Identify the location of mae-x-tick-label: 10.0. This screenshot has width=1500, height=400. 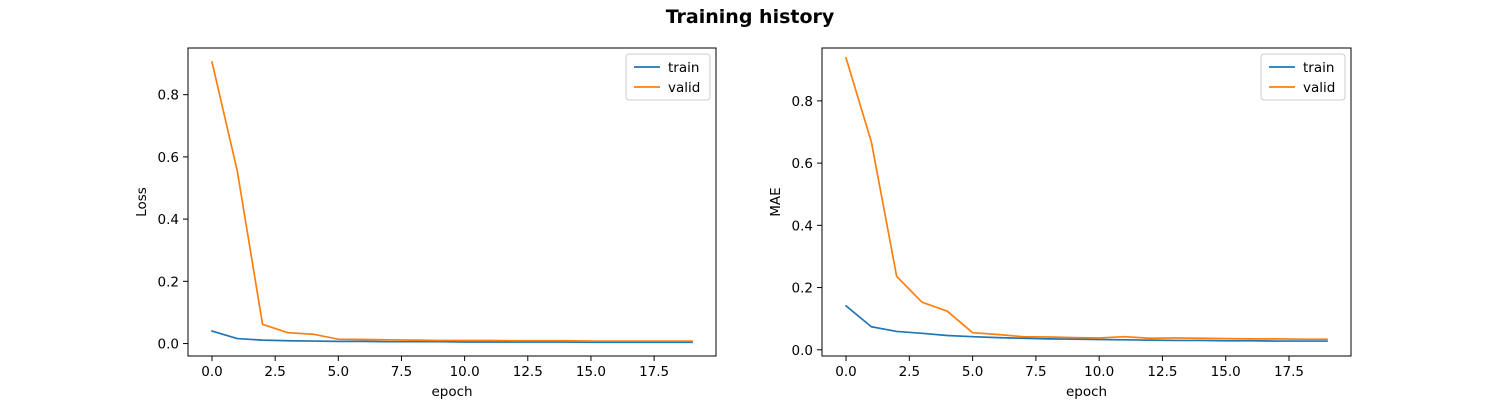
(1099, 372).